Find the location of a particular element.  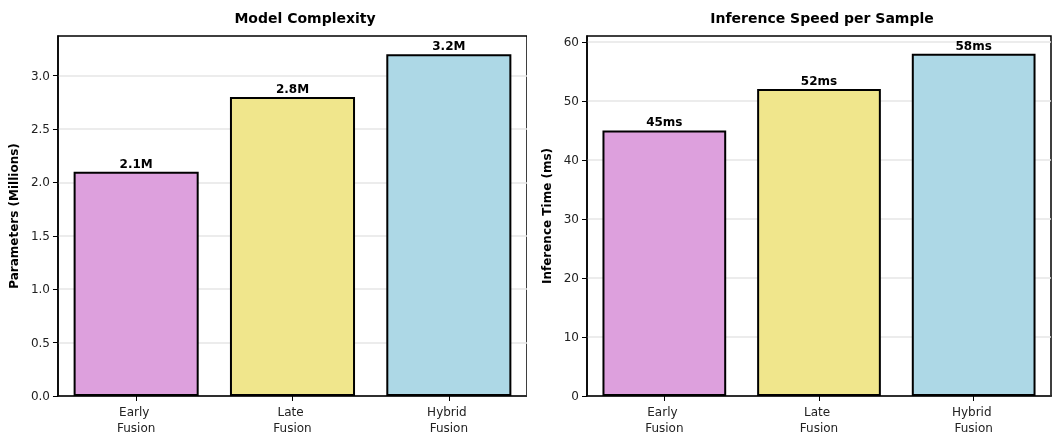

data-label: 3.2M is located at coordinates (449, 46).